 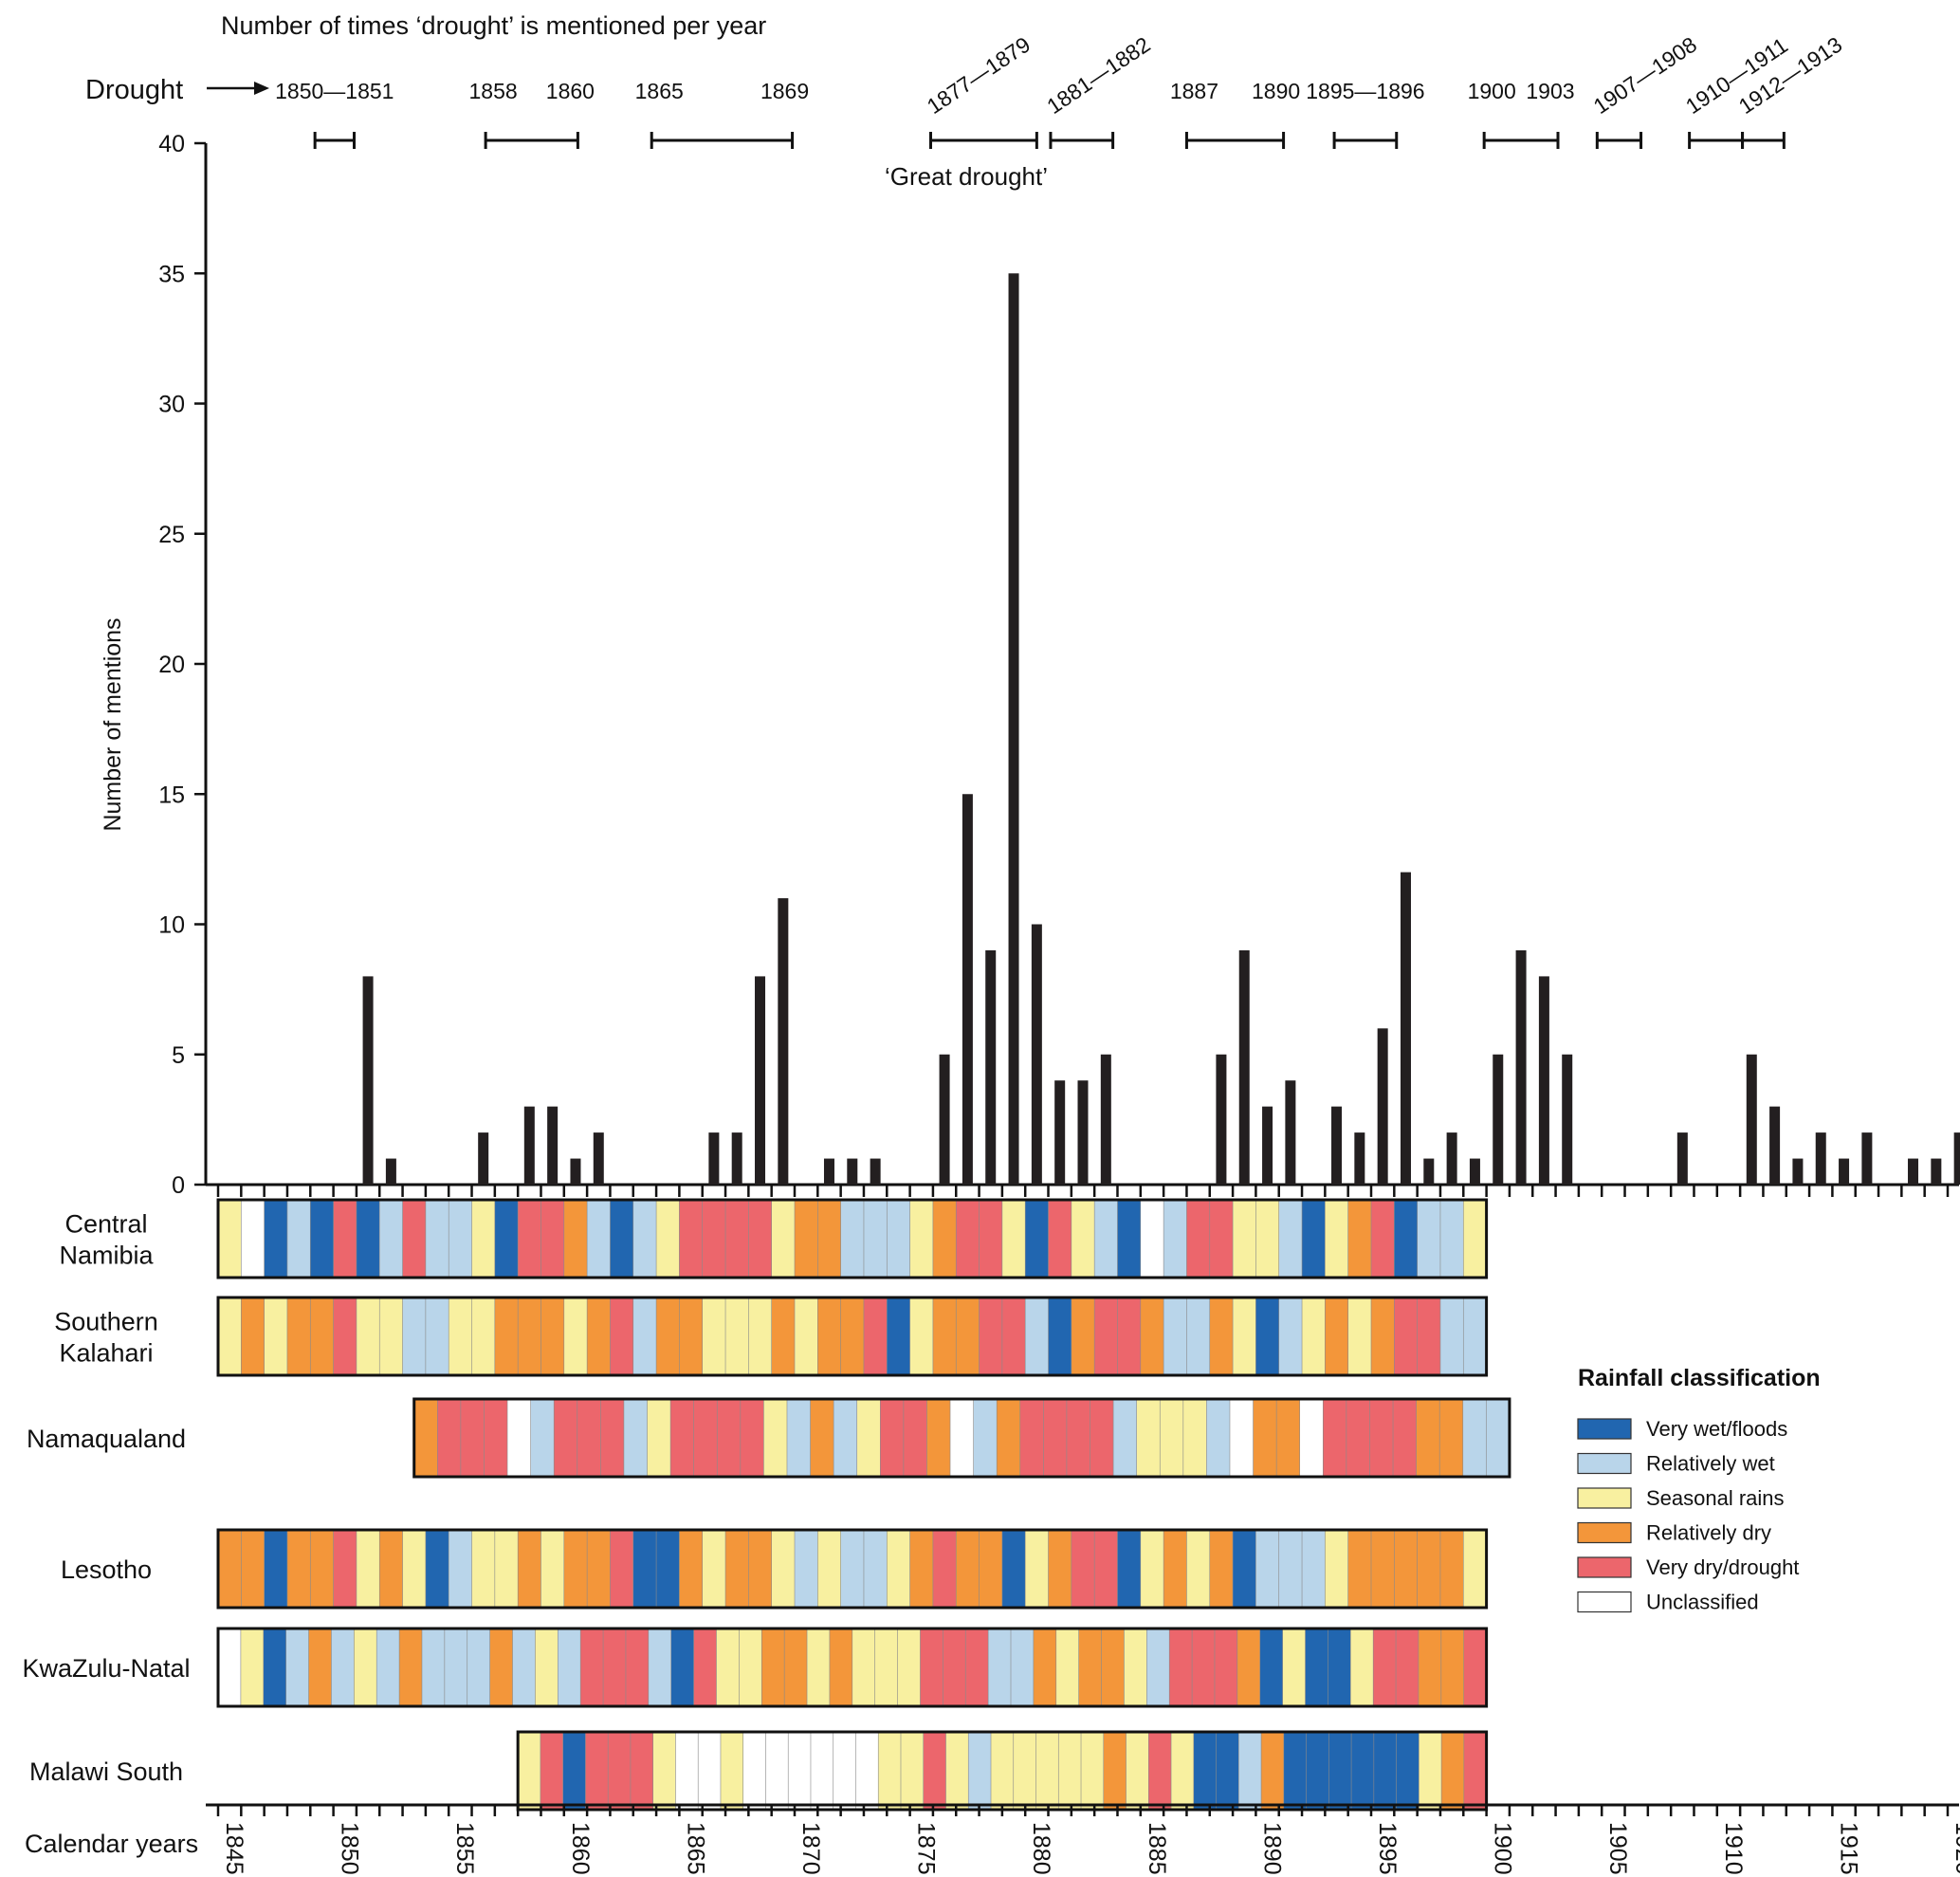 What do you see at coordinates (784, 91) in the screenshot?
I see `drought-period-label: 1869` at bounding box center [784, 91].